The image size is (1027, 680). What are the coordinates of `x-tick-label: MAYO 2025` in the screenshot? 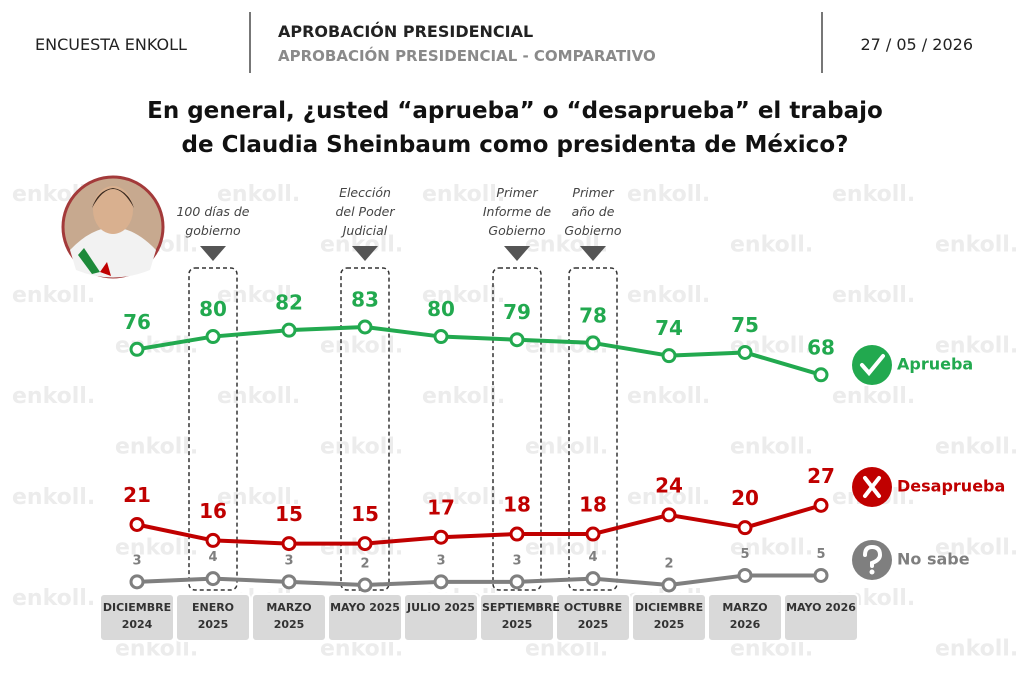 It's located at (365, 607).